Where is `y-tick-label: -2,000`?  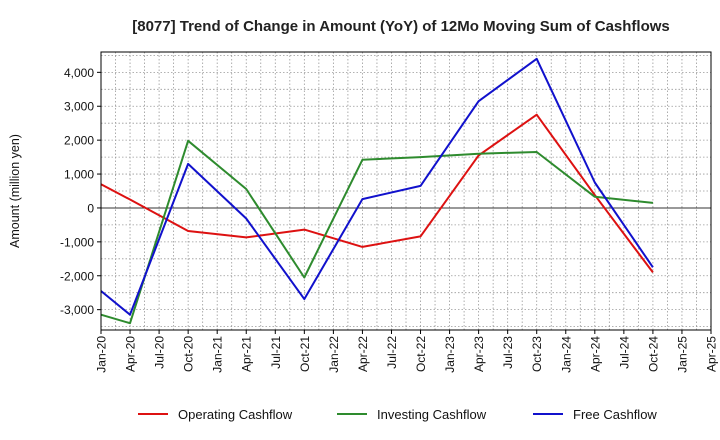
y-tick-label: -2,000 is located at coordinates (77, 276).